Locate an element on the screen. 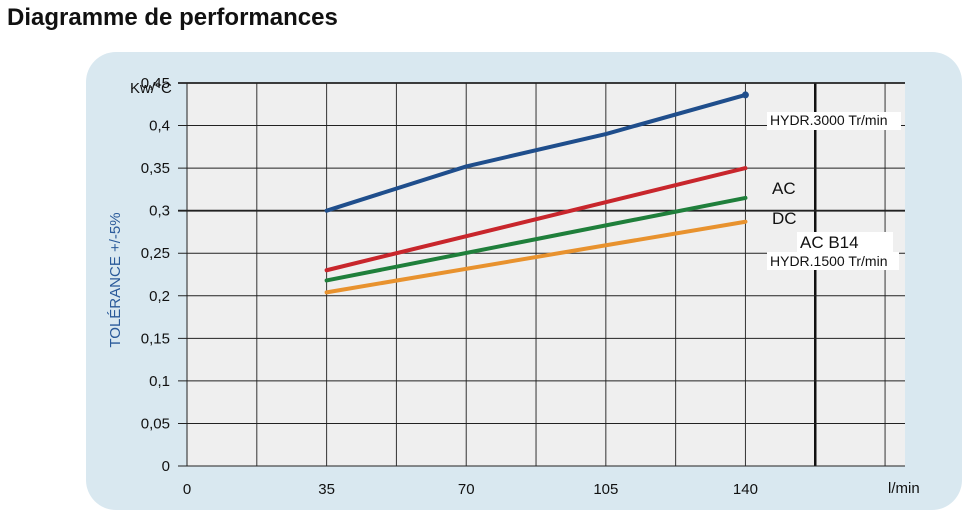 The width and height of the screenshot is (976, 519). y-unit-label: Kw/°C is located at coordinates (151, 88).